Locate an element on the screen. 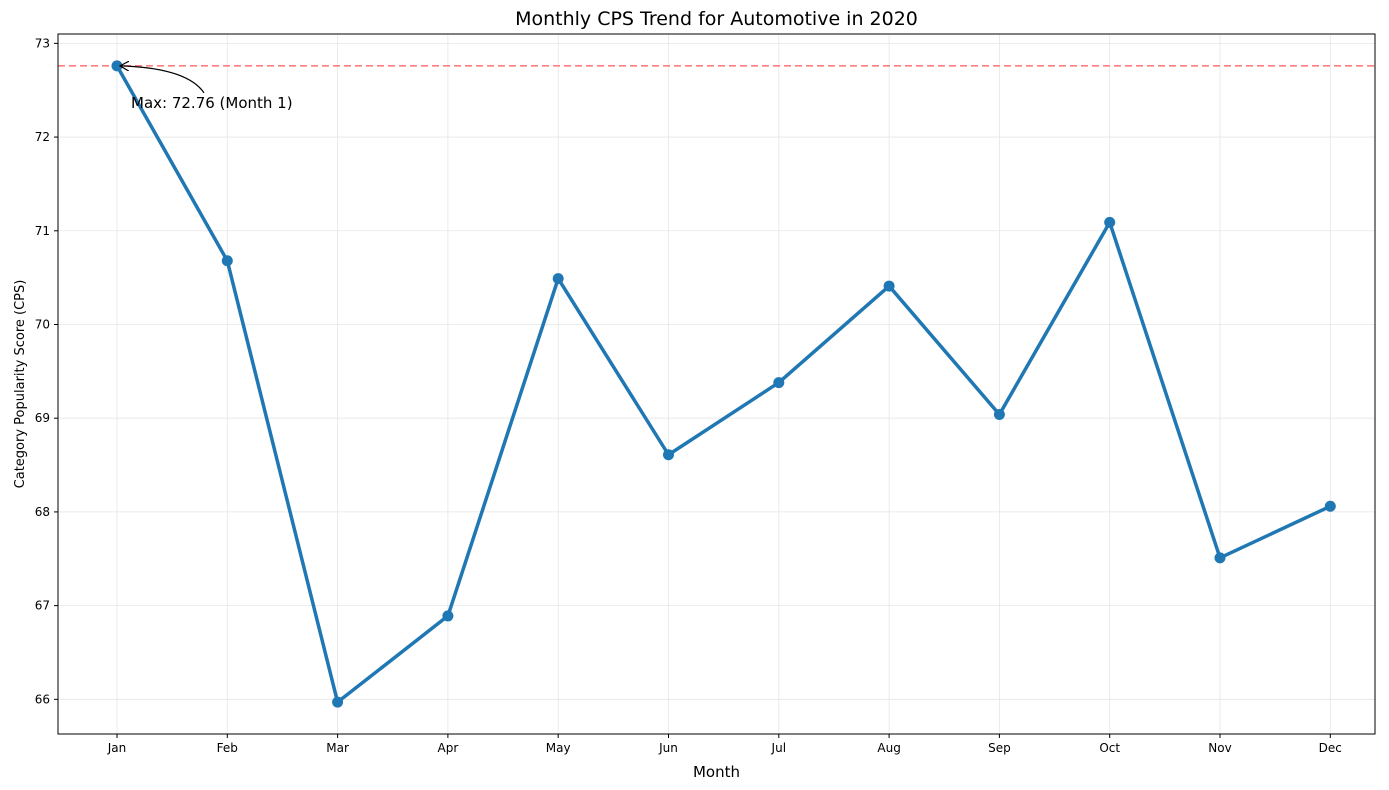 This screenshot has width=1389, height=790. x-tick-label: Nov is located at coordinates (1219, 748).